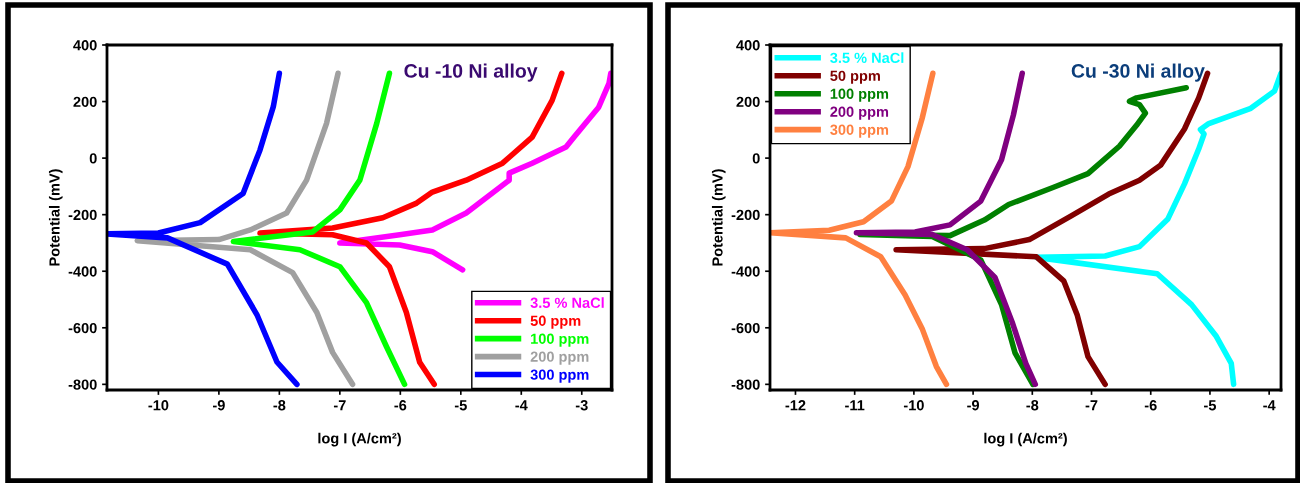 The image size is (1300, 483). Describe the element at coordinates (795, 405) in the screenshot. I see `x-tick-label: -12` at that location.